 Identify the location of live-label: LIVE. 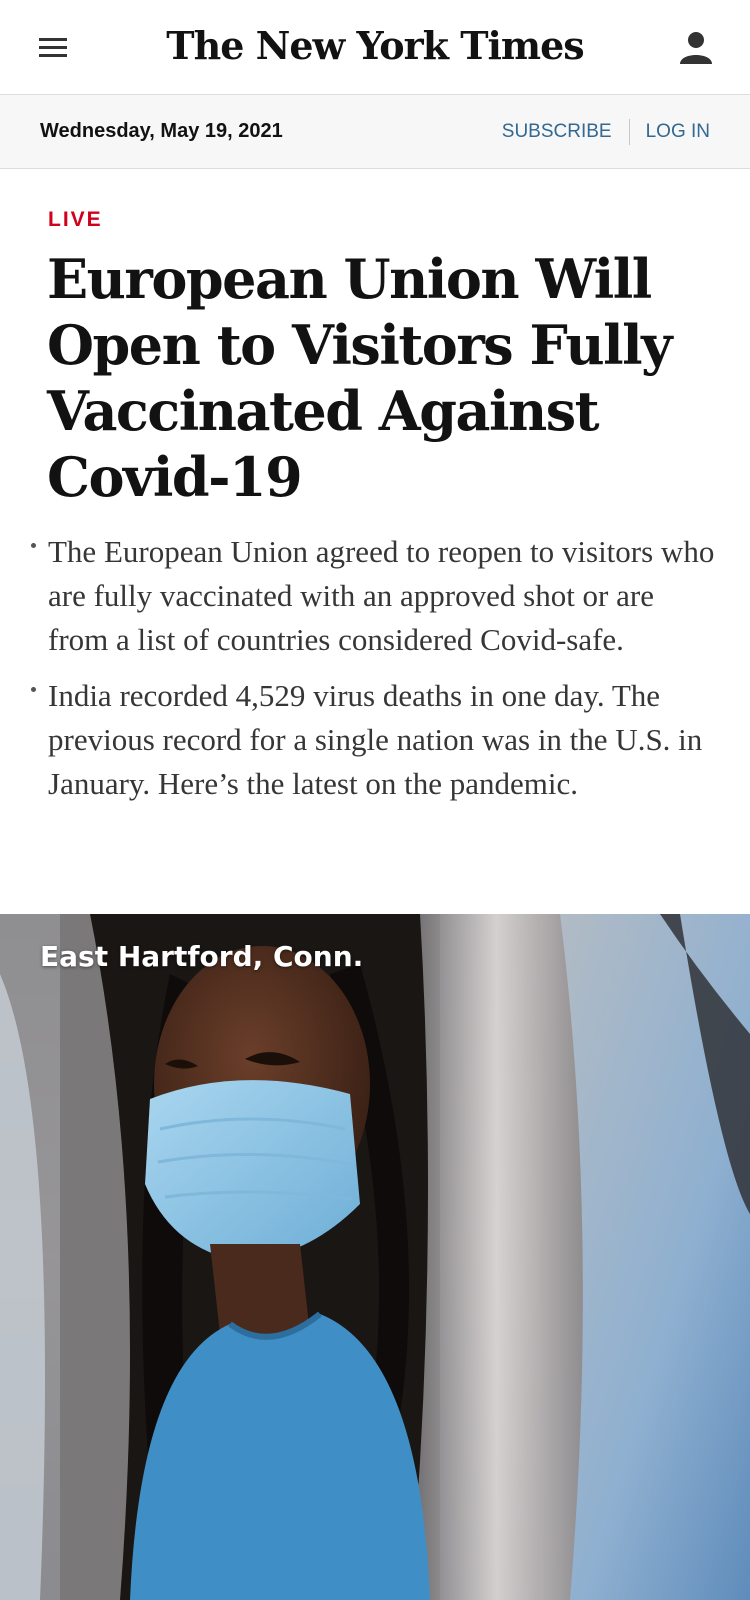
(75, 219).